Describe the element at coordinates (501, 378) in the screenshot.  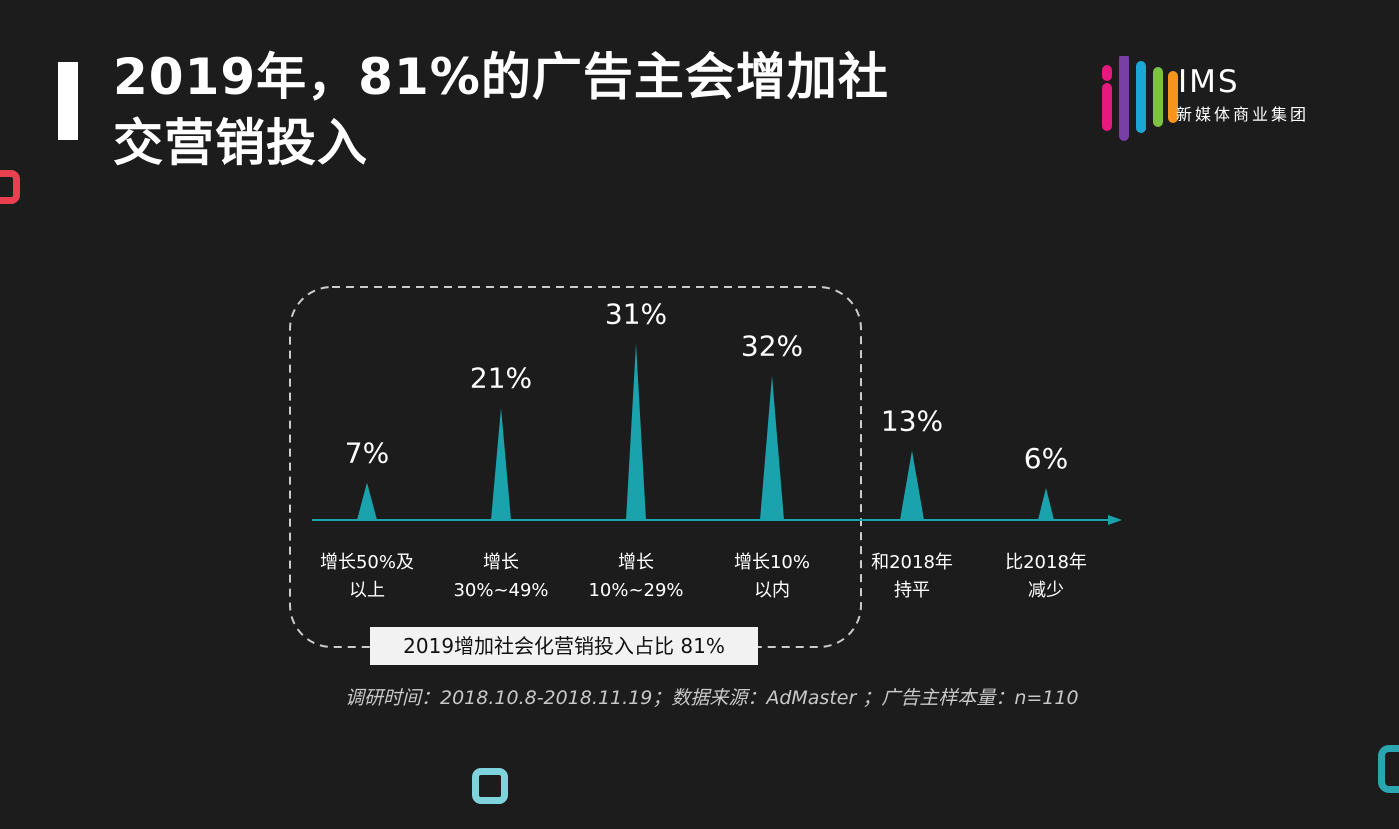
I see `value-label-2: 21%` at that location.